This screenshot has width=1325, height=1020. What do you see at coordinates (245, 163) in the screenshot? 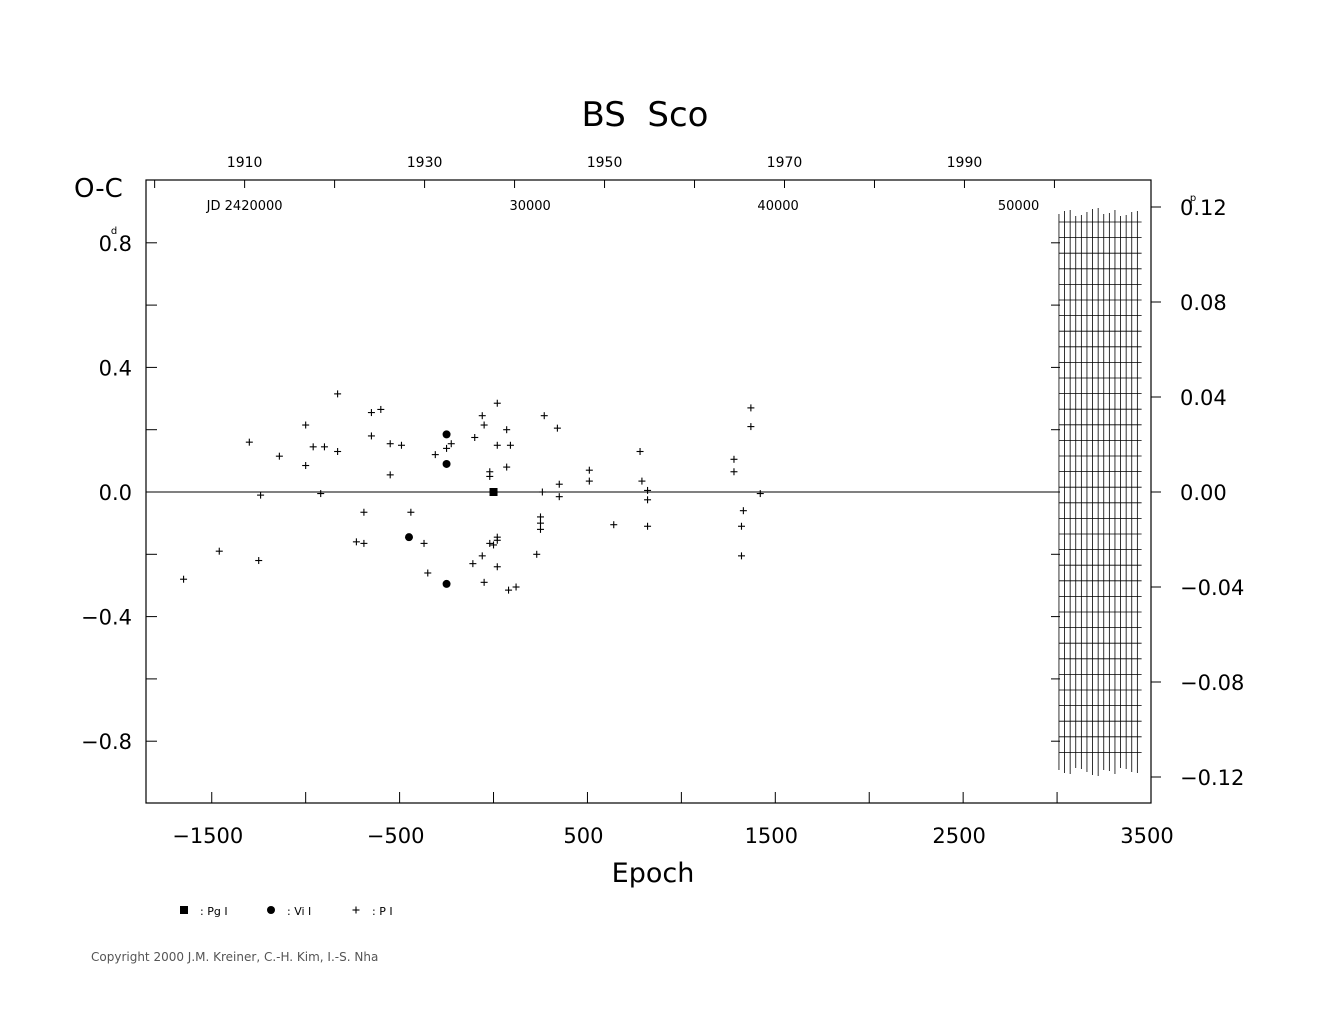
I see `year-label: 1910` at bounding box center [245, 163].